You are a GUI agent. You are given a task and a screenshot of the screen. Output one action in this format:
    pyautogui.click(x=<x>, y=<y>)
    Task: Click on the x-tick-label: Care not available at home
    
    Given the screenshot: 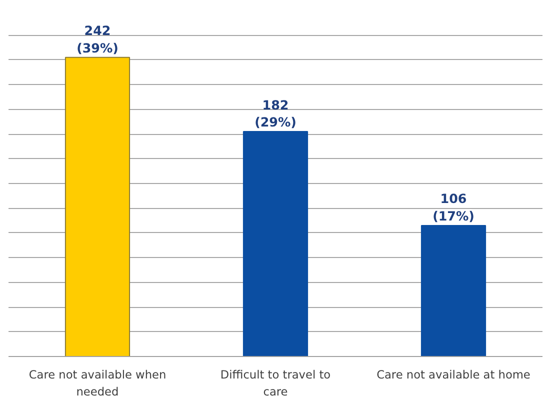 What is the action you would take?
    pyautogui.click(x=453, y=375)
    